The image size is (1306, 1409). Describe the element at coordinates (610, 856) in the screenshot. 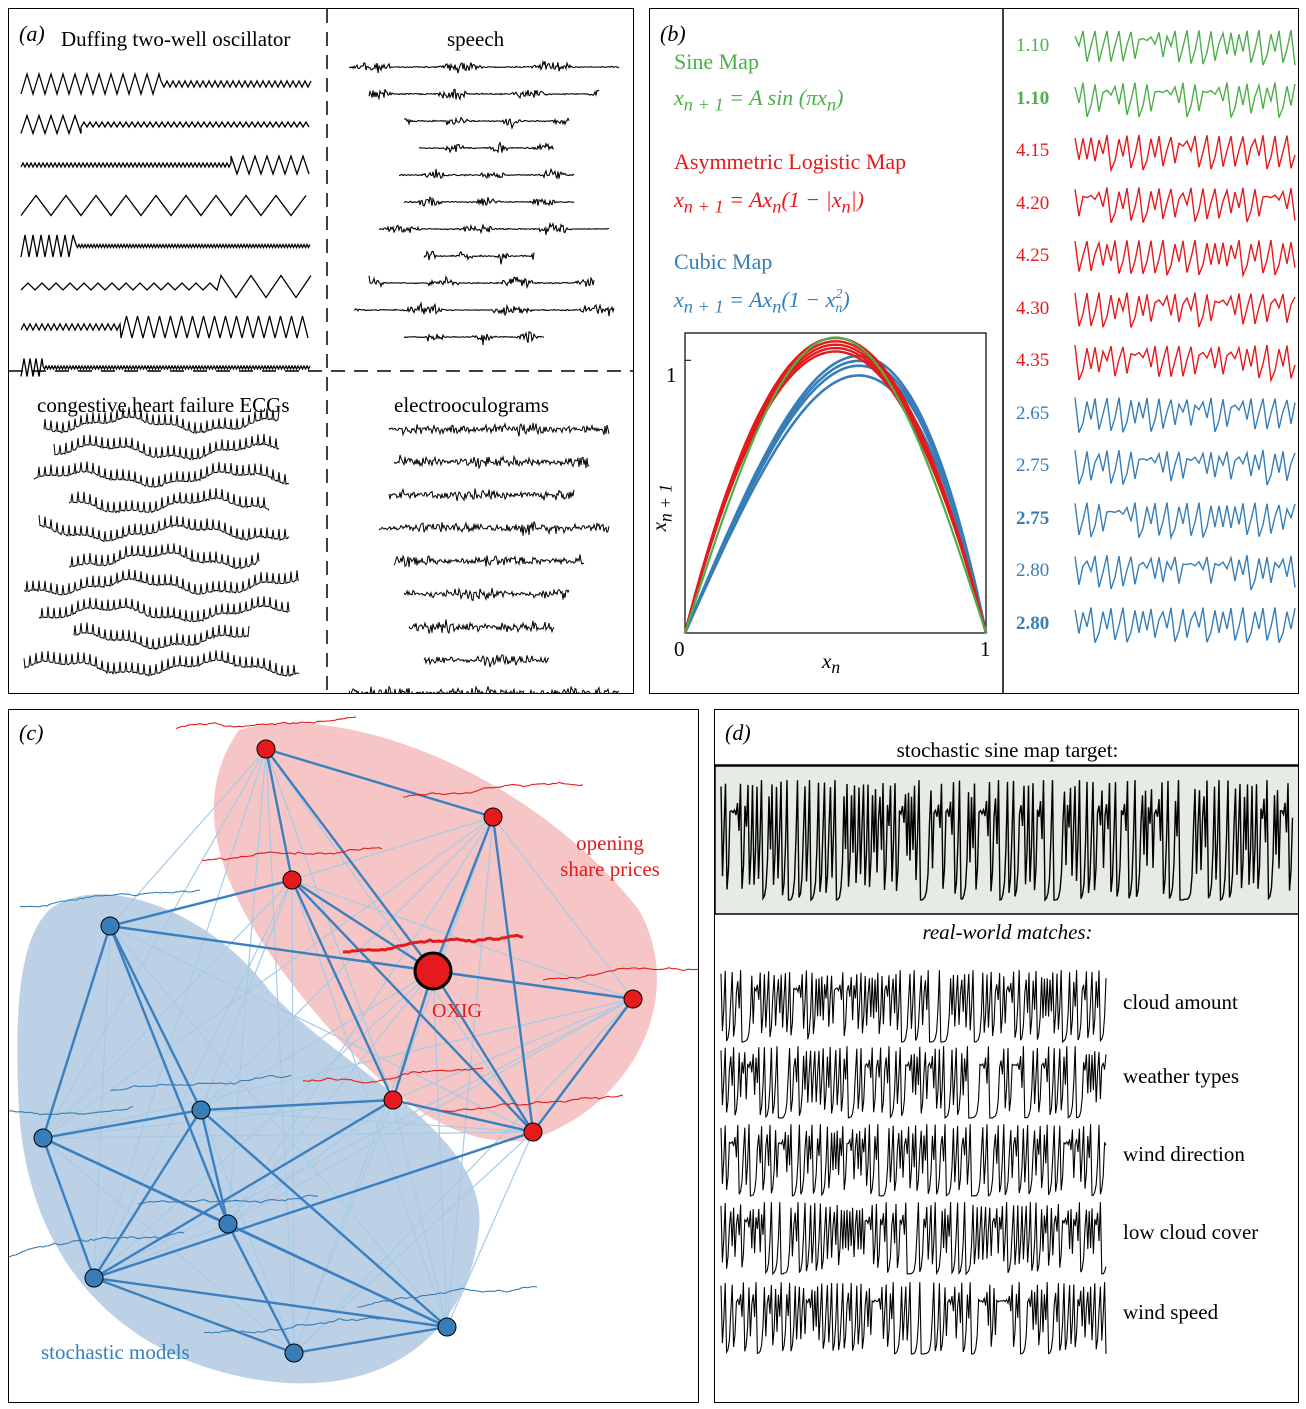

I see `opening-share-prices-label: opening share prices` at that location.